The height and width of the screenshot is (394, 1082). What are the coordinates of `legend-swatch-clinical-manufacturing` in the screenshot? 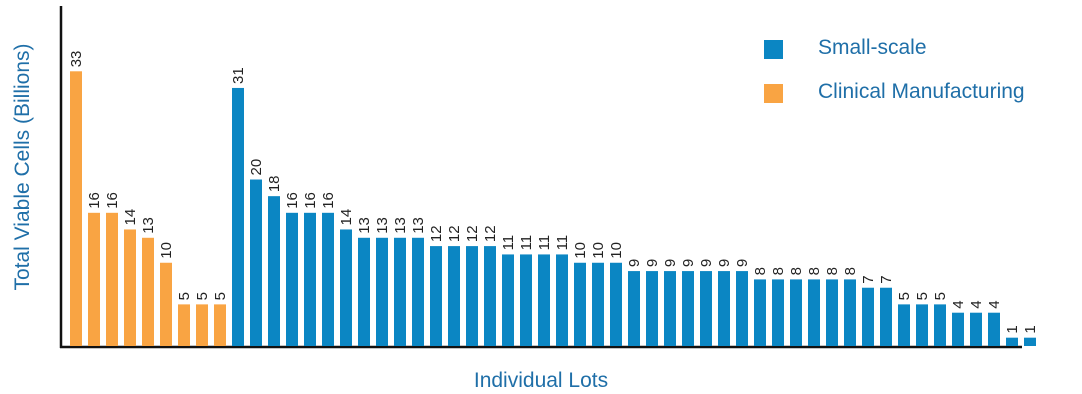 It's located at (773, 93).